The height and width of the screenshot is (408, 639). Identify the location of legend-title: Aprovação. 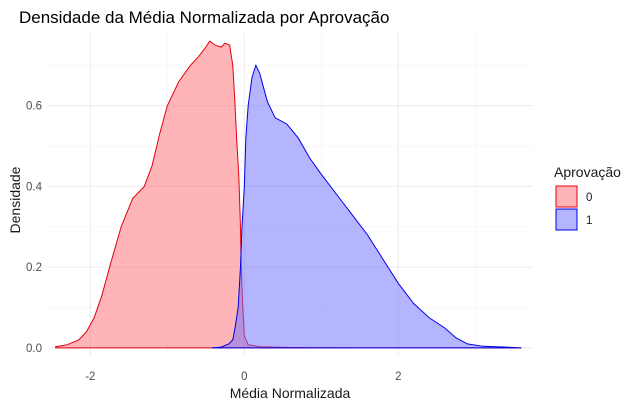
(587, 172).